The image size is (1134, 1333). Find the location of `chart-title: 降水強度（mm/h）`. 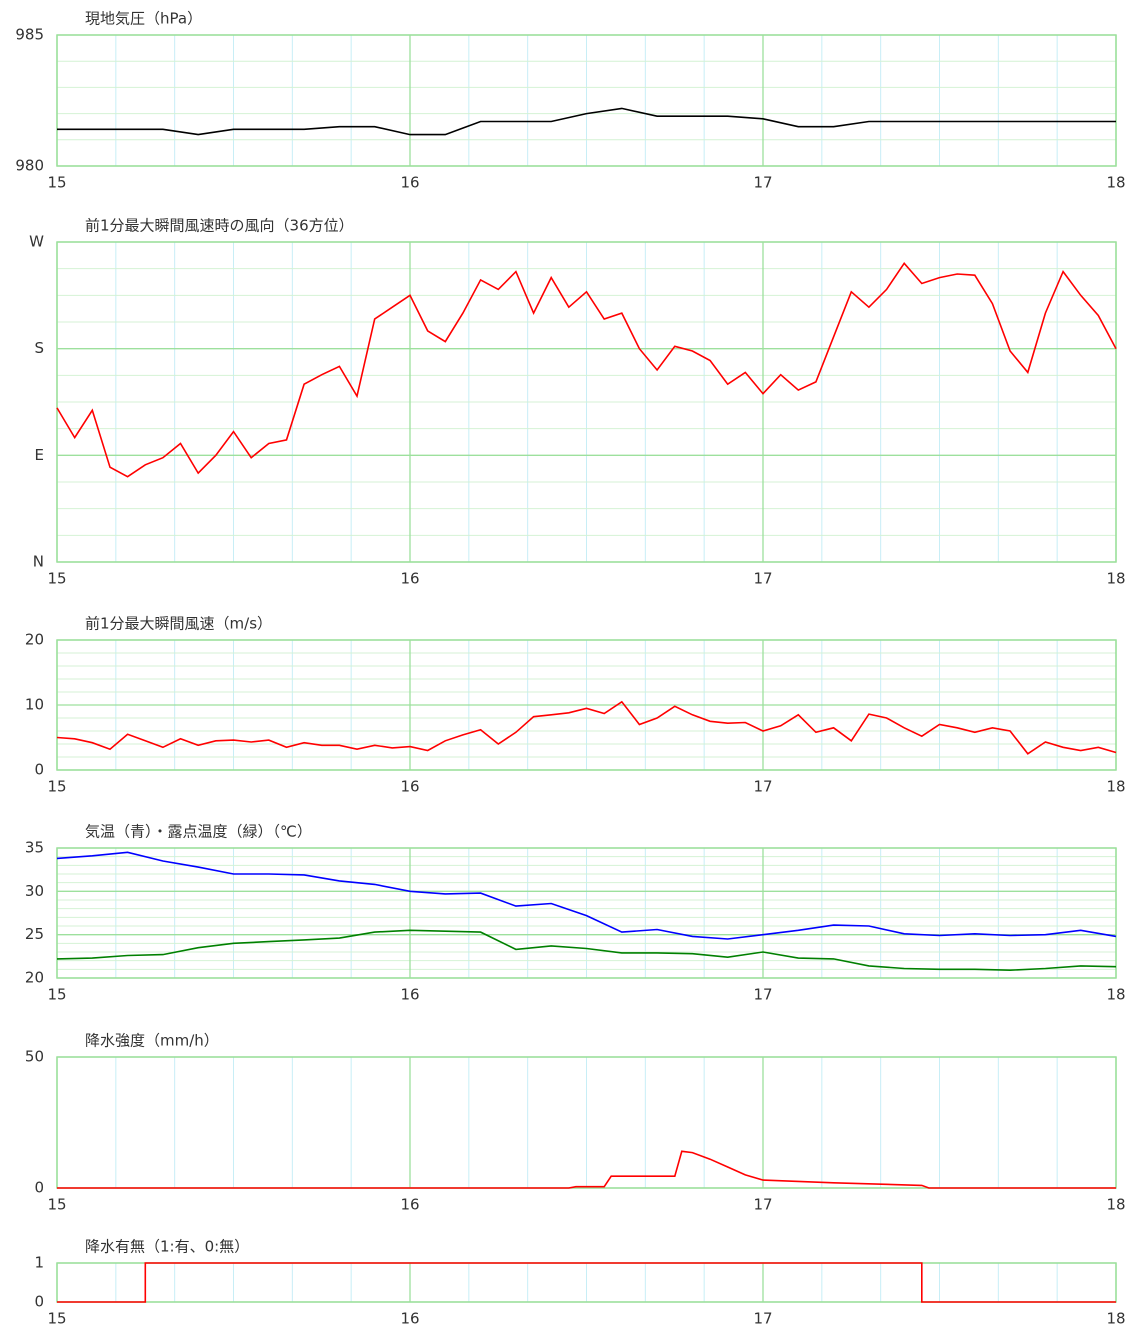

chart-title: 降水強度（mm/h） is located at coordinates (152, 1041).